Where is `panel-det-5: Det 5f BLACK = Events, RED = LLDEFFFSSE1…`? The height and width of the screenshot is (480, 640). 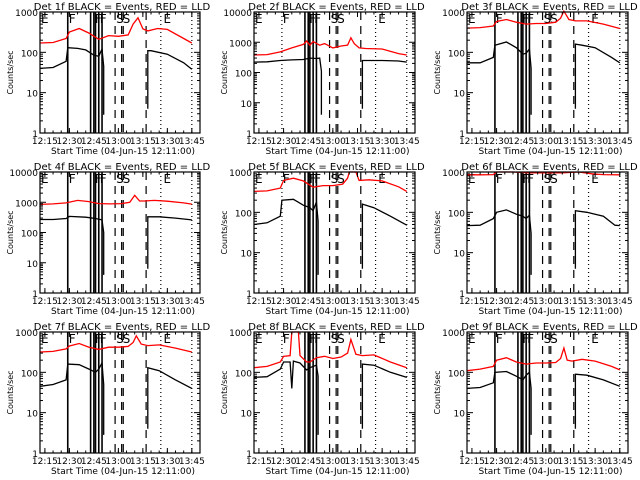
panel-det-5: Det 5f BLACK = Events, RED = LLDEFFFSSE1… is located at coordinates (322, 239).